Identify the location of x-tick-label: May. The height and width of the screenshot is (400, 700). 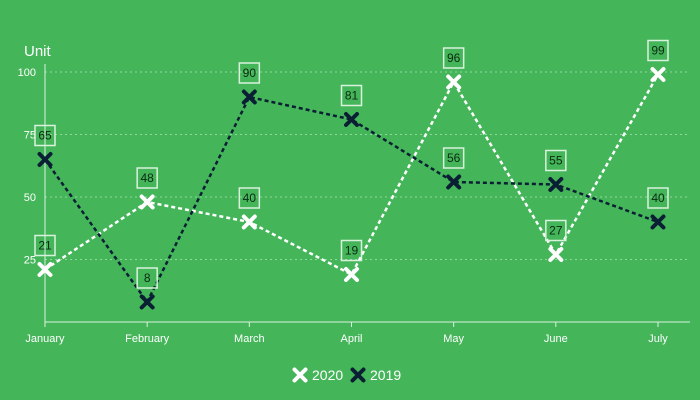
(453, 339).